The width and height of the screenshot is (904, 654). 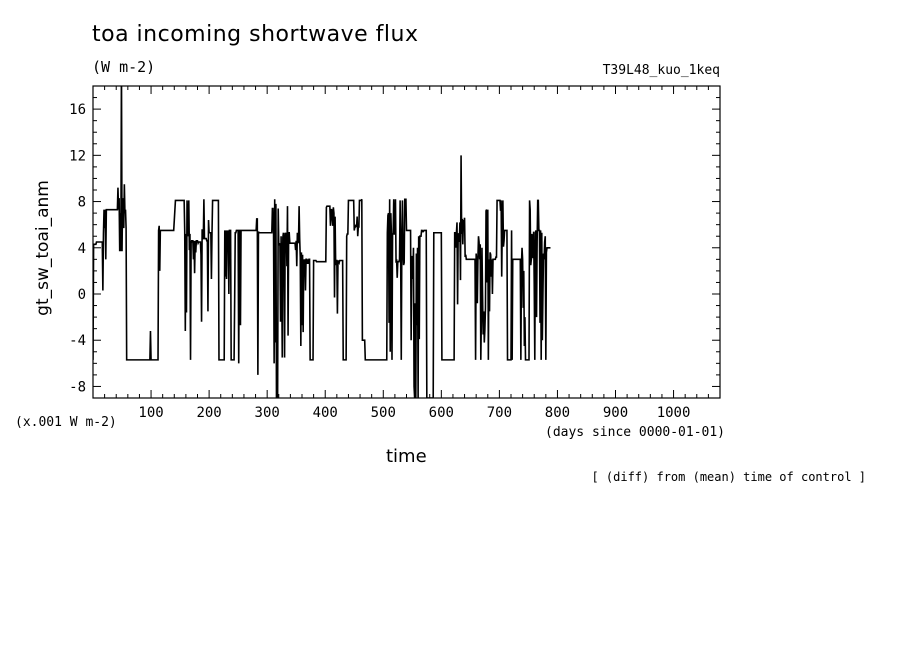 What do you see at coordinates (150, 413) in the screenshot?
I see `x-tick-label: 100` at bounding box center [150, 413].